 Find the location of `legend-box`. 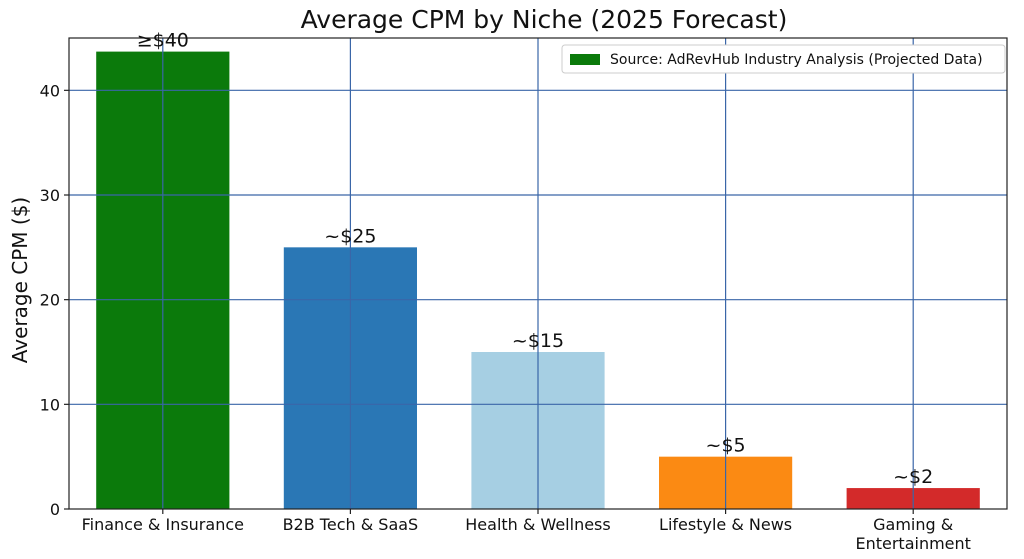

legend-box is located at coordinates (783, 59).